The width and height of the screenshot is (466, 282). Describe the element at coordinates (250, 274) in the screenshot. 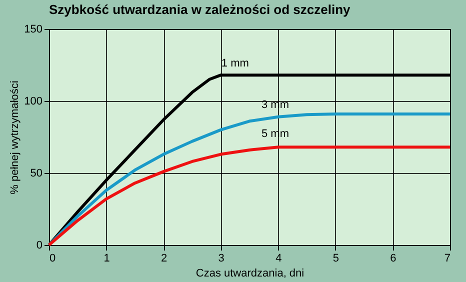

I see `x-axis-title: Czas utwardzania, dni` at that location.